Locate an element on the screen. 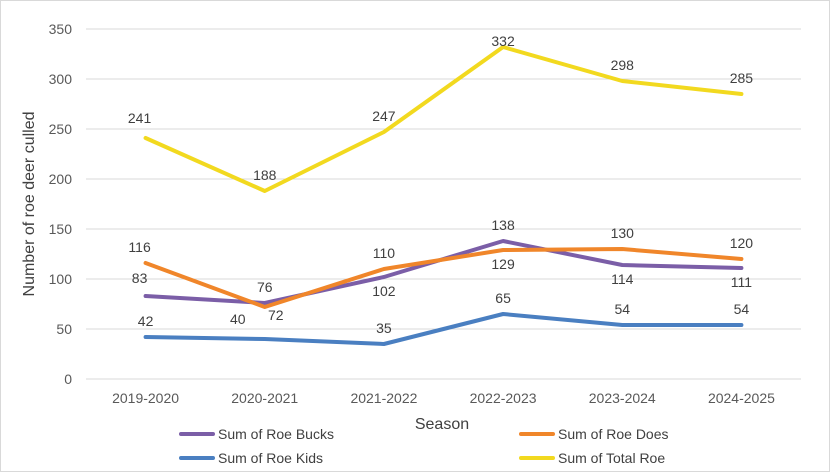  y-tick-label: 350 is located at coordinates (61, 29).